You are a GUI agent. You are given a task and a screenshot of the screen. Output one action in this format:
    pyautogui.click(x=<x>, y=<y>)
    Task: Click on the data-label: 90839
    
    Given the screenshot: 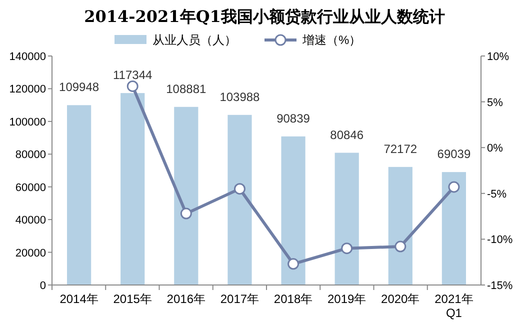 What is the action you would take?
    pyautogui.click(x=293, y=118)
    